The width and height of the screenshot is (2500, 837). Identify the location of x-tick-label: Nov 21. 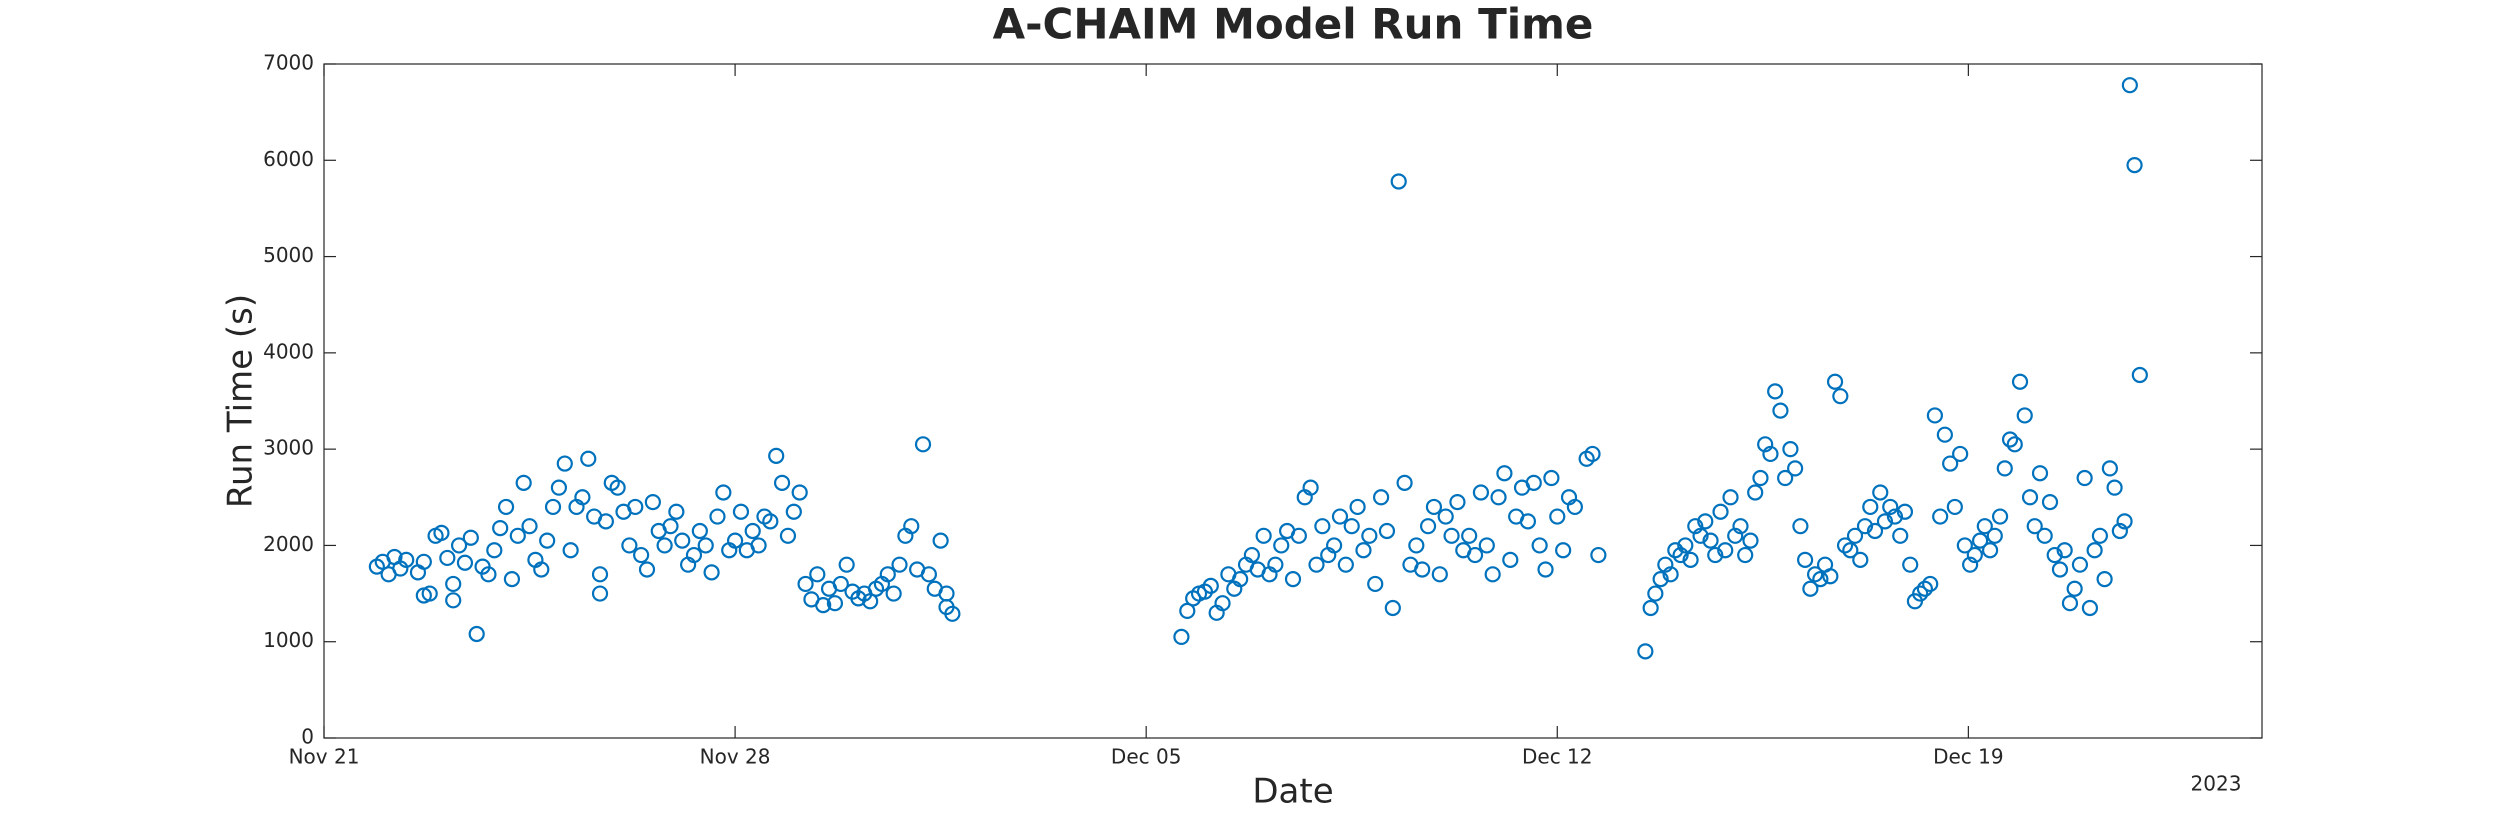
(324, 757).